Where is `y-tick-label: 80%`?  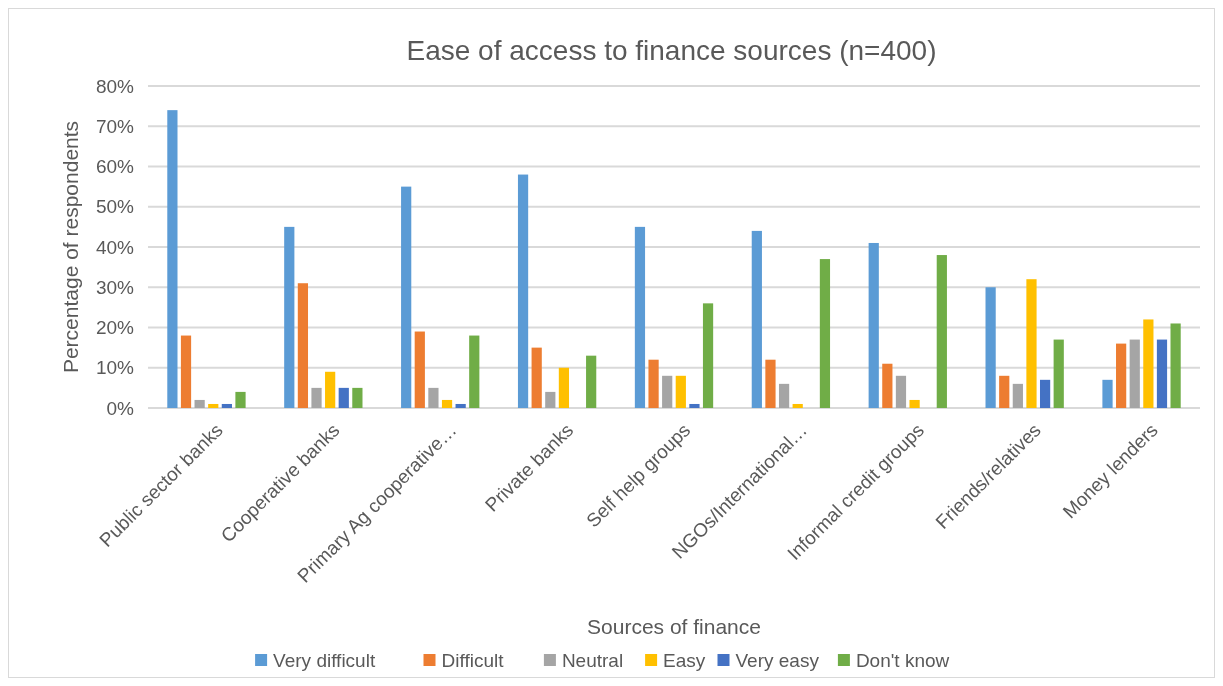
y-tick-label: 80% is located at coordinates (115, 86).